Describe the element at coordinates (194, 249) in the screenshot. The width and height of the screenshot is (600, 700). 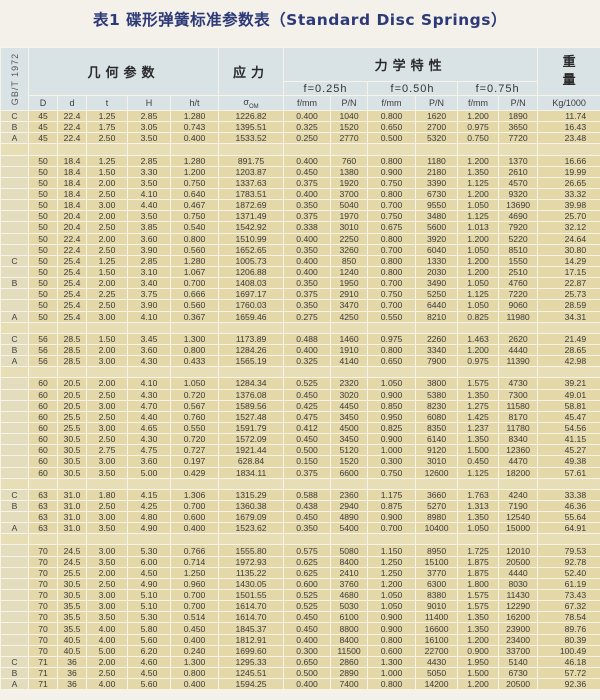
I see `cell-ht: 0.560` at that location.